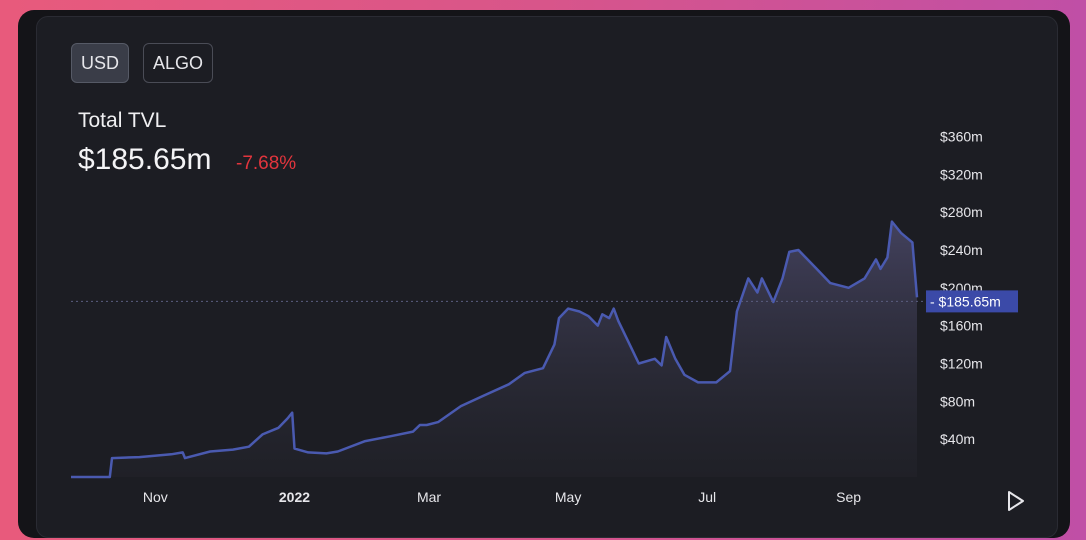 Image resolution: width=1086 pixels, height=540 pixels. Describe the element at coordinates (957, 401) in the screenshot. I see `y-tick-label: $80m` at that location.